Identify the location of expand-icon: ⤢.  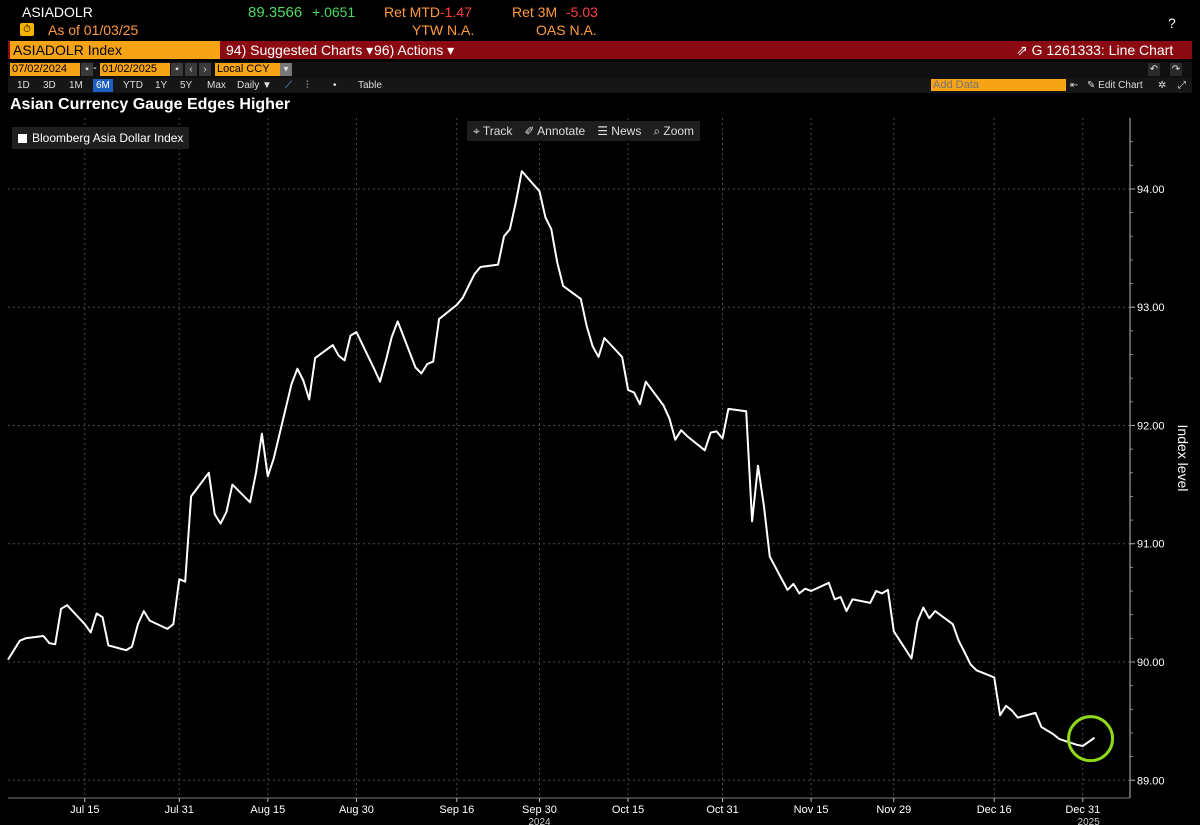
(1182, 85).